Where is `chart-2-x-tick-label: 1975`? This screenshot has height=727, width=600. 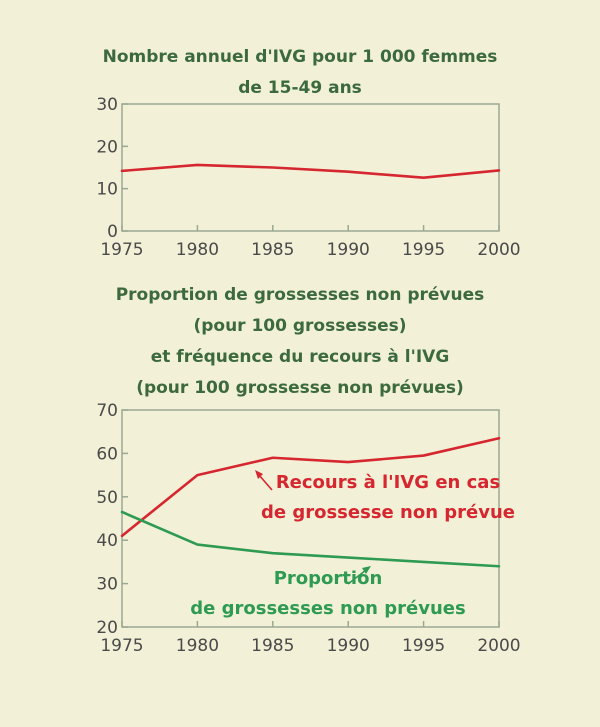 chart-2-x-tick-label: 1975 is located at coordinates (121, 646).